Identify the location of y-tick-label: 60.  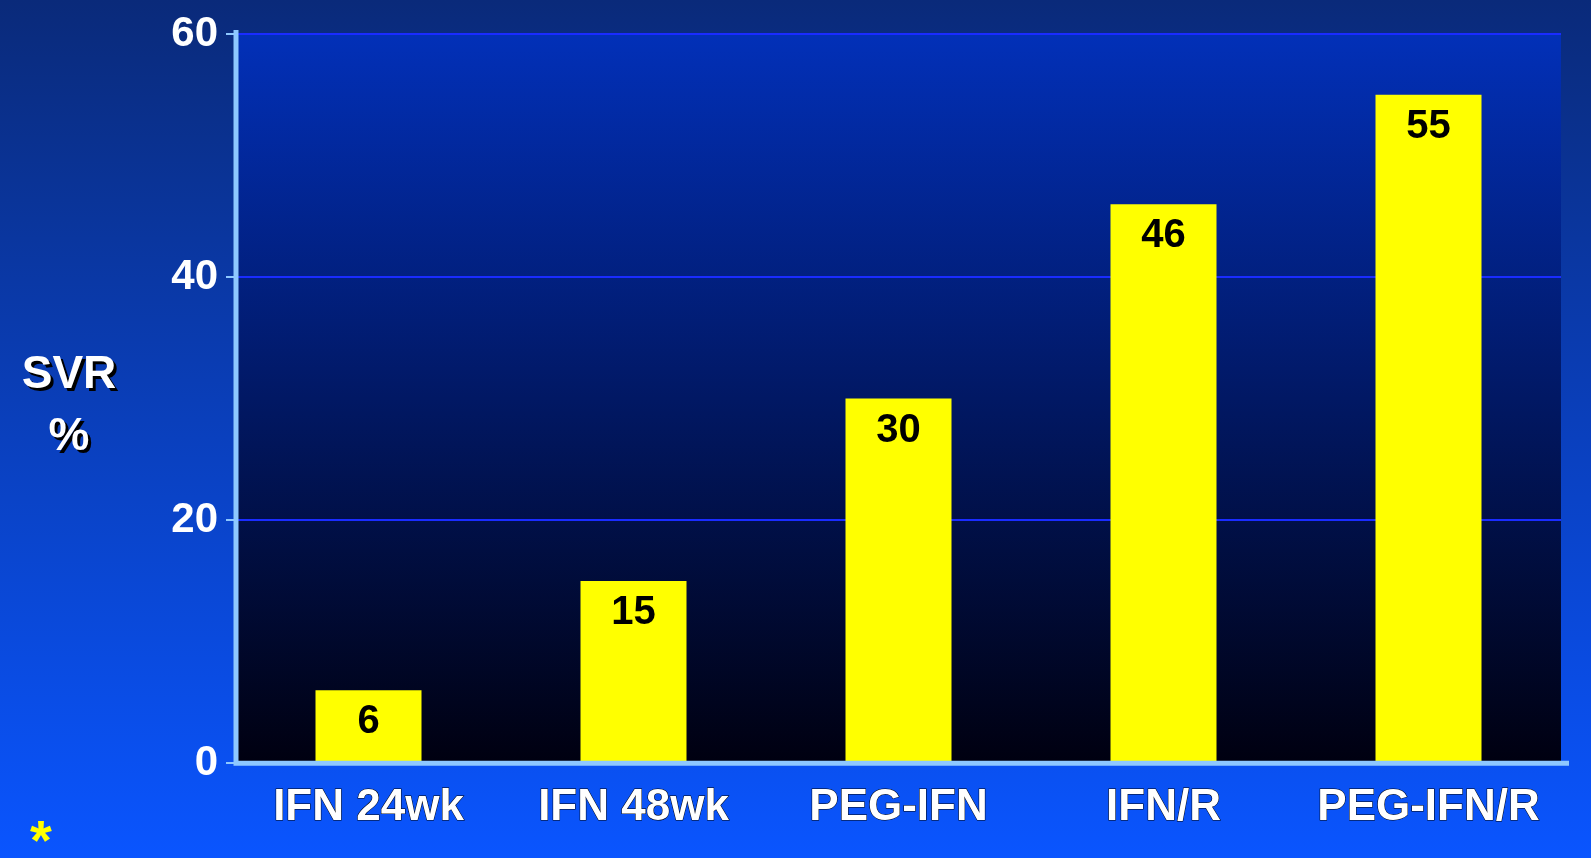
(194, 31).